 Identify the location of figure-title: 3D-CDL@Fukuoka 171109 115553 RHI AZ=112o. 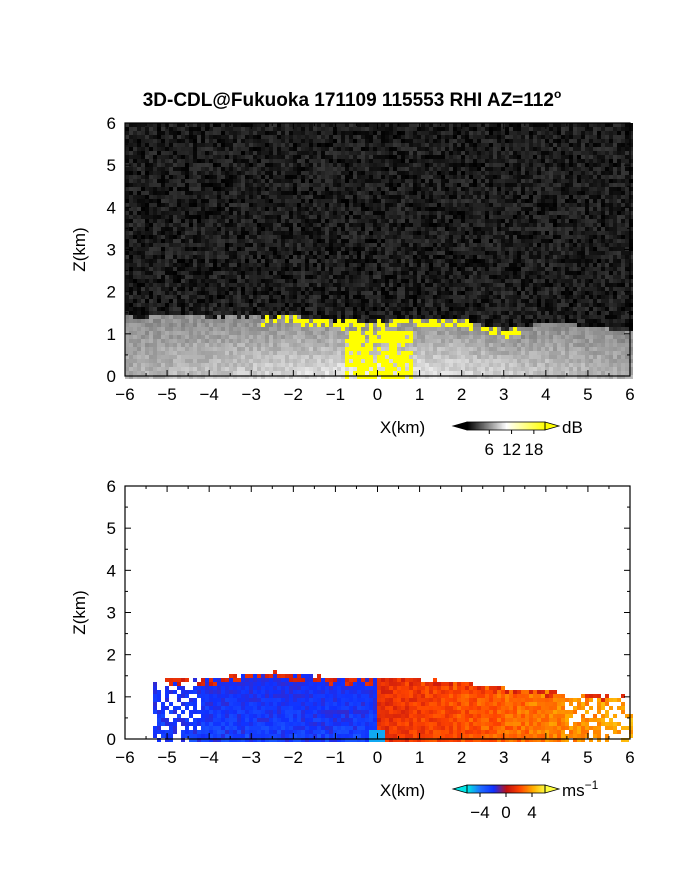
(352, 99).